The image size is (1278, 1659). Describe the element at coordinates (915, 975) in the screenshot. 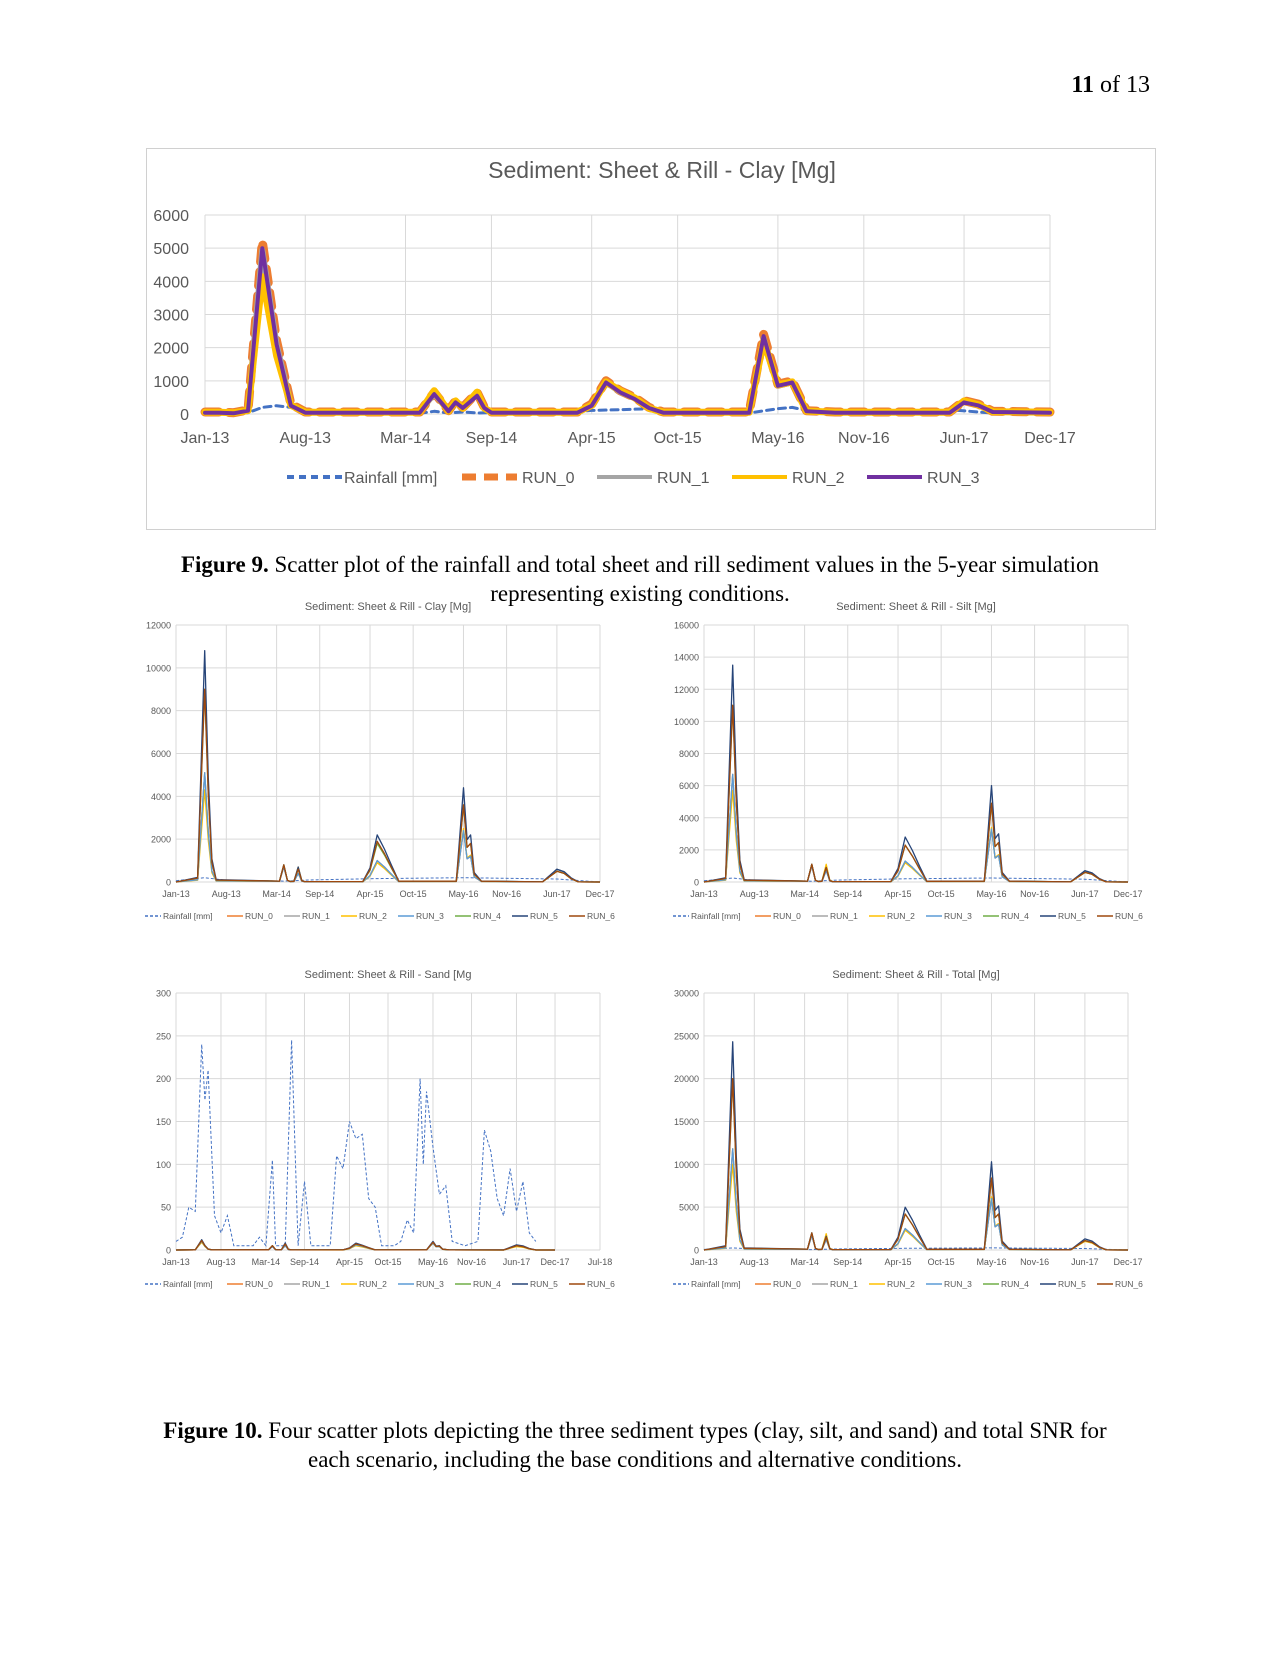

I see `chart-title: Sediment: Sheet & Rill - Total [Mg]` at that location.